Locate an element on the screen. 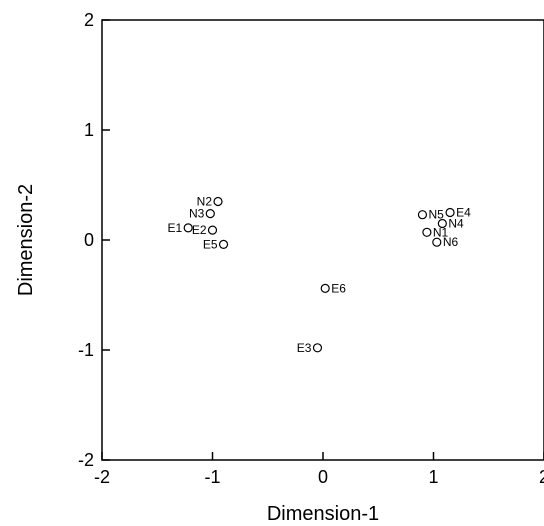 The height and width of the screenshot is (526, 544). y-tick-label: -1 is located at coordinates (86, 350).